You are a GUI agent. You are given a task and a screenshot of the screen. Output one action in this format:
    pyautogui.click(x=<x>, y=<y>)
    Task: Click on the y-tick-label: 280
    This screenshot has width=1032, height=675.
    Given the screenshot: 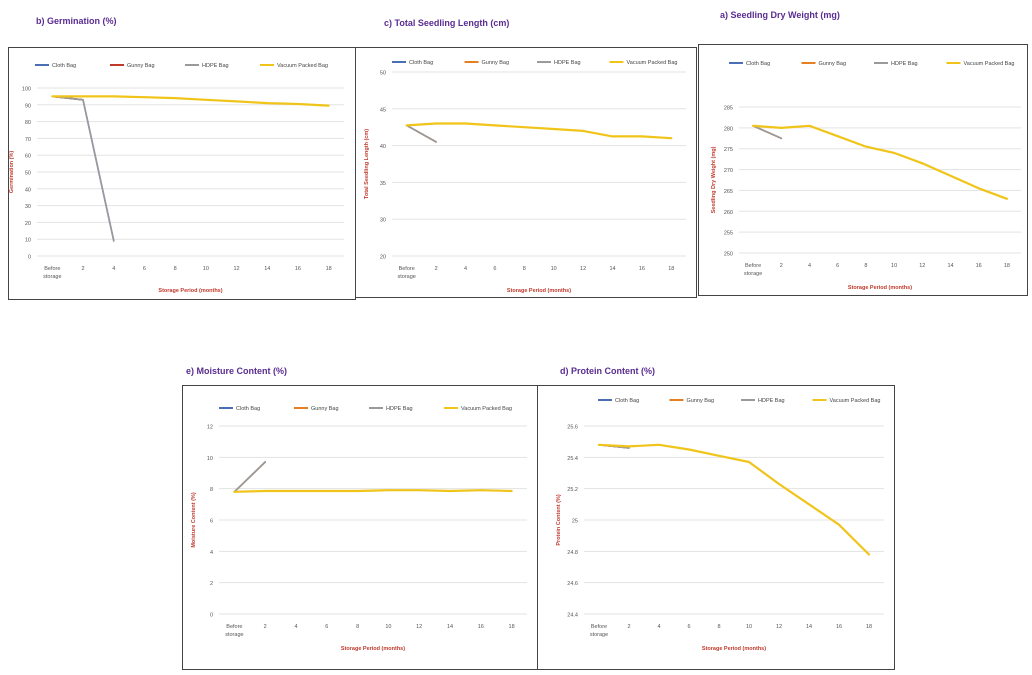 What is the action you would take?
    pyautogui.click(x=728, y=129)
    